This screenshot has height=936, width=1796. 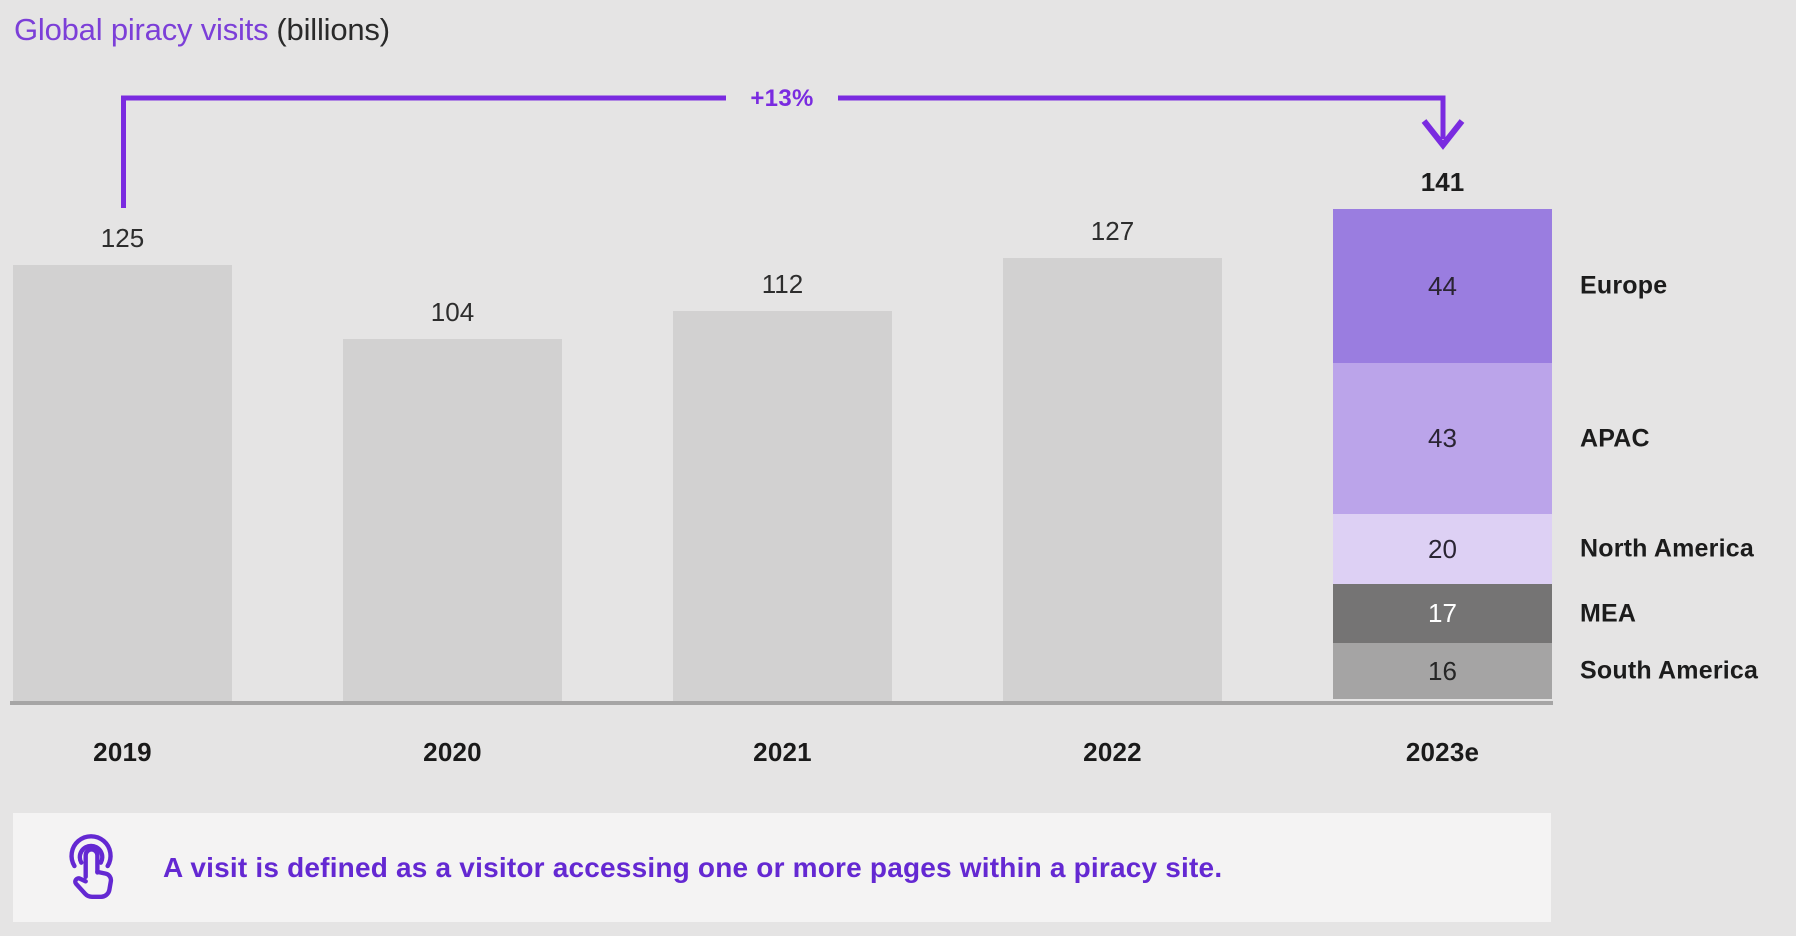 What do you see at coordinates (452, 312) in the screenshot?
I see `total-label-2020: 104` at bounding box center [452, 312].